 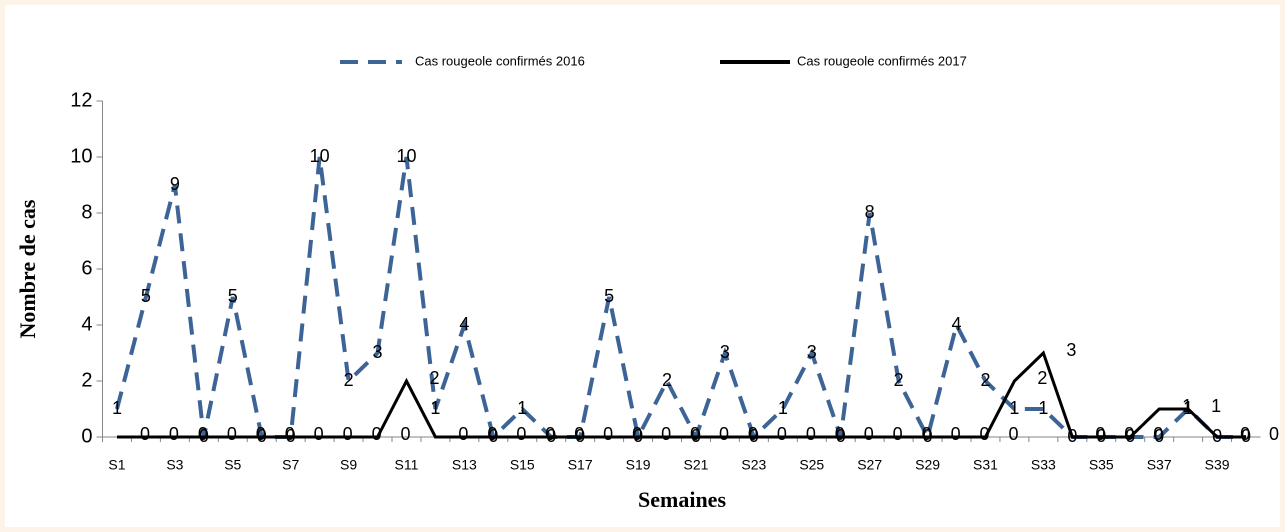 What do you see at coordinates (882, 60) in the screenshot?
I see `legend-label: Cas rougeole confirmés 2017` at bounding box center [882, 60].